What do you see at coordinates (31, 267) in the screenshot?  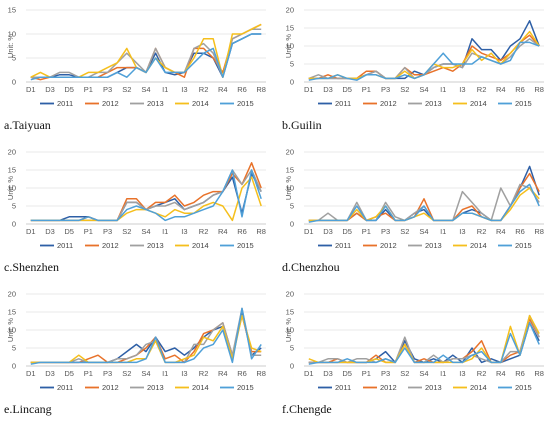 I see `chart-caption: c.Shenzhen` at bounding box center [31, 267].